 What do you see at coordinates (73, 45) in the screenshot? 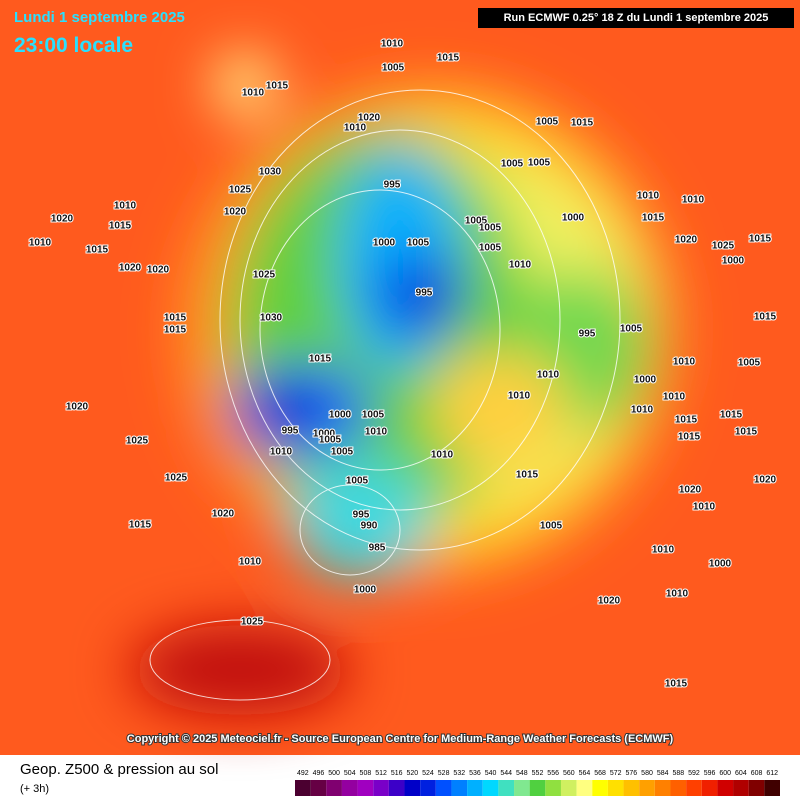
I see `time: 23:00 locale` at bounding box center [73, 45].